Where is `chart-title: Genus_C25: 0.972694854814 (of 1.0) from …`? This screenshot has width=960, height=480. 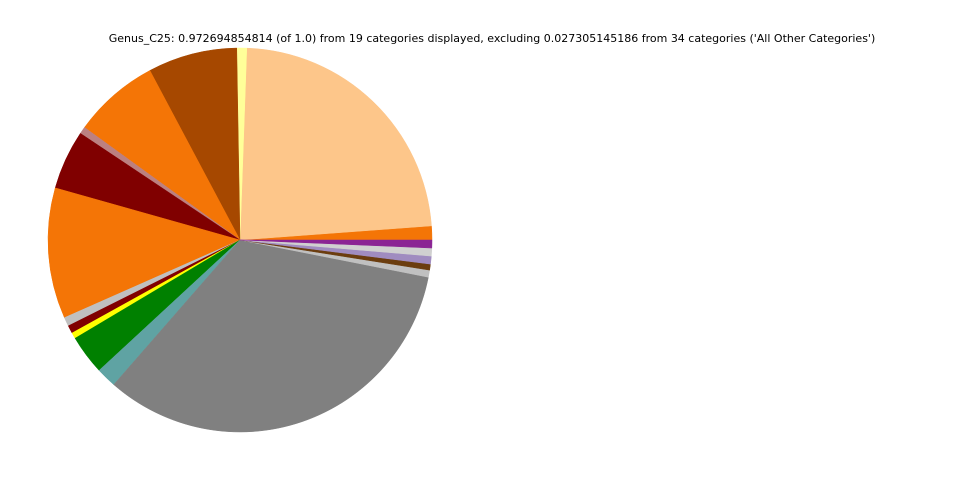
chart-title: Genus_C25: 0.972694854814 (of 1.0) from … is located at coordinates (492, 38).